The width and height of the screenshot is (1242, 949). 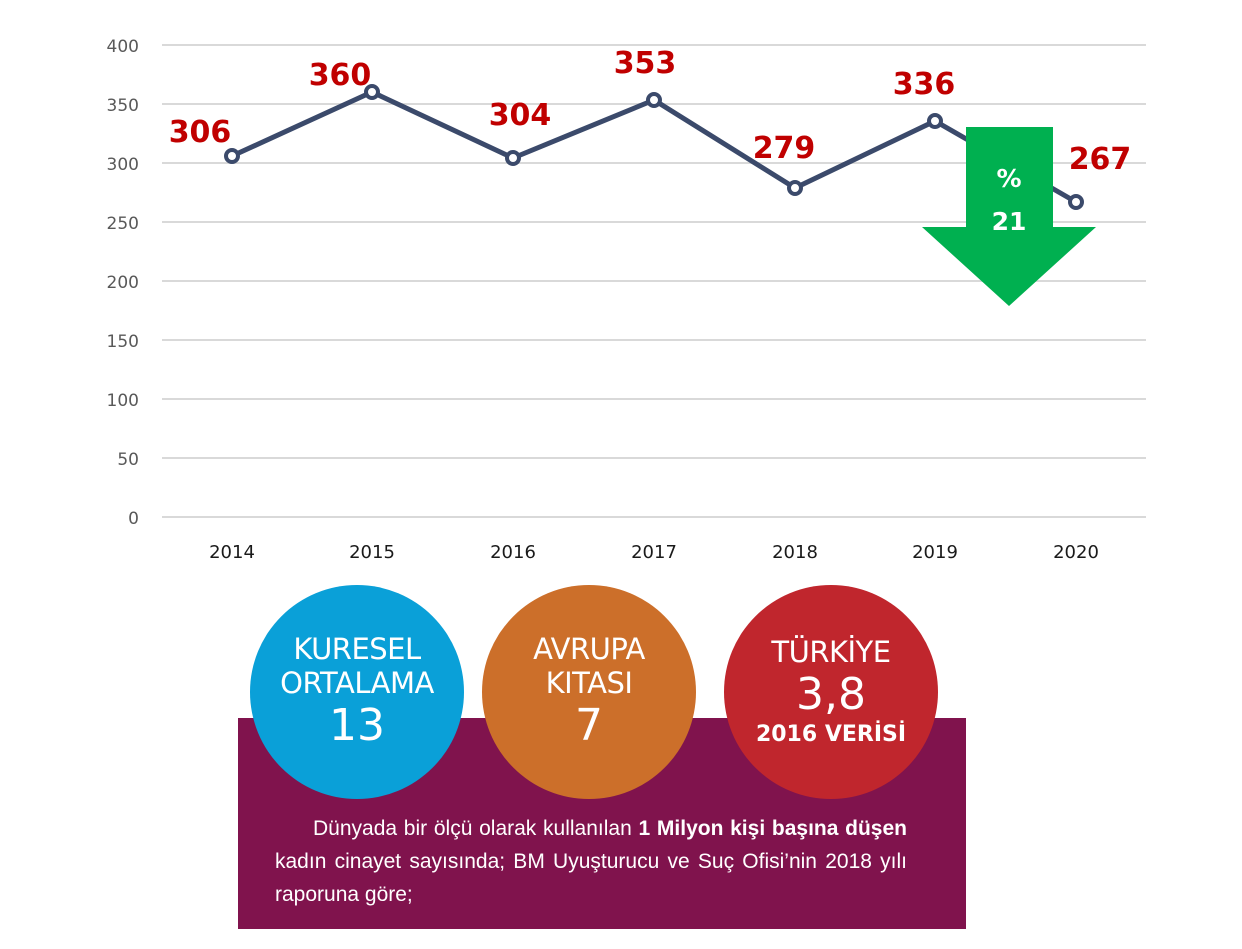 I want to click on global-average-circle: KURESEL ORTALAMA 13, so click(x=357, y=692).